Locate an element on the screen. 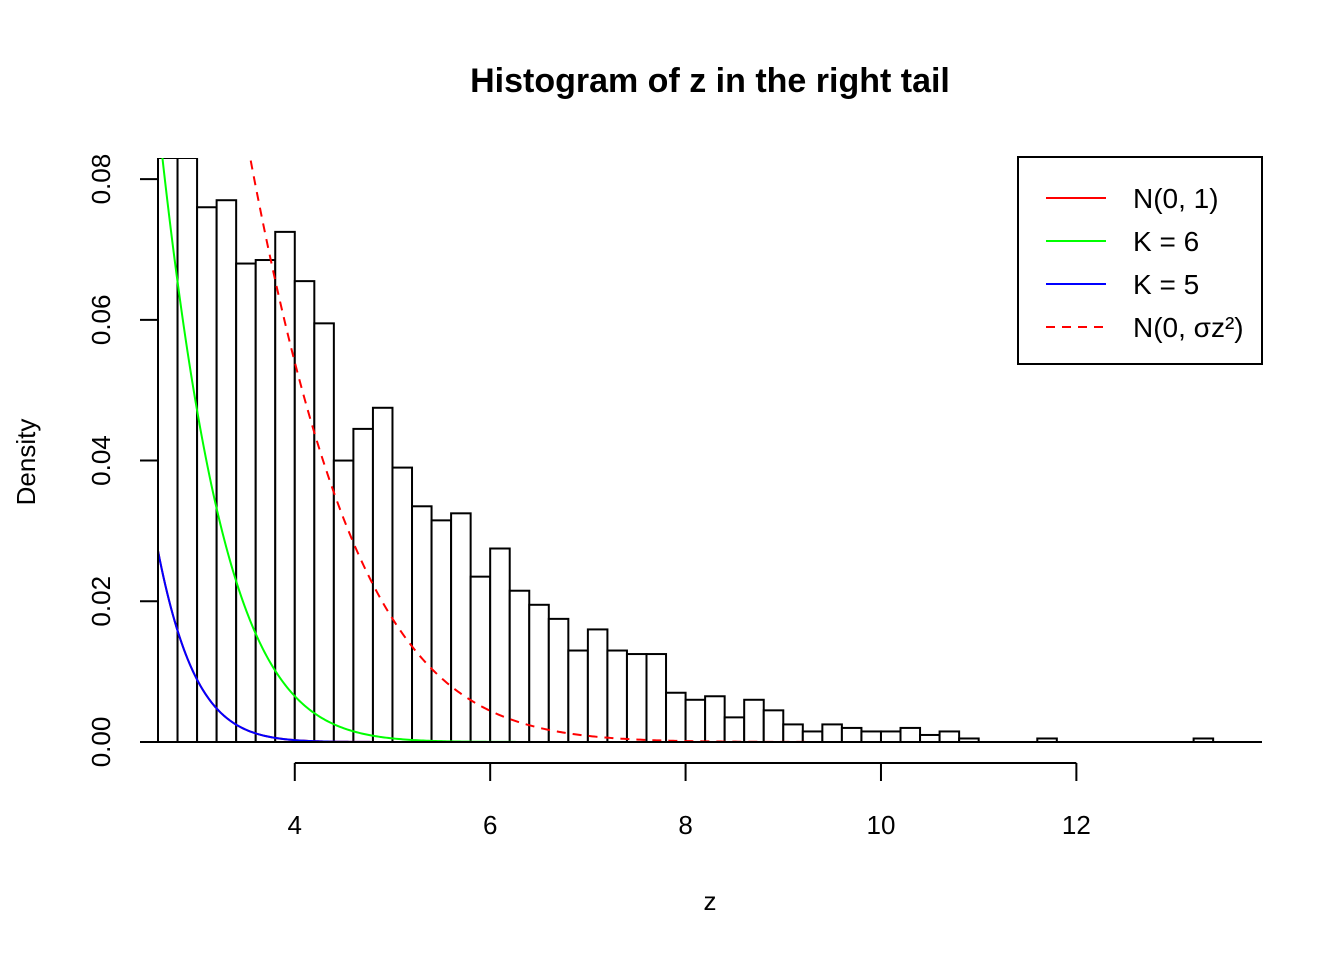 This screenshot has height=960, width=1344. legend-label: K = 5 is located at coordinates (1166, 284).